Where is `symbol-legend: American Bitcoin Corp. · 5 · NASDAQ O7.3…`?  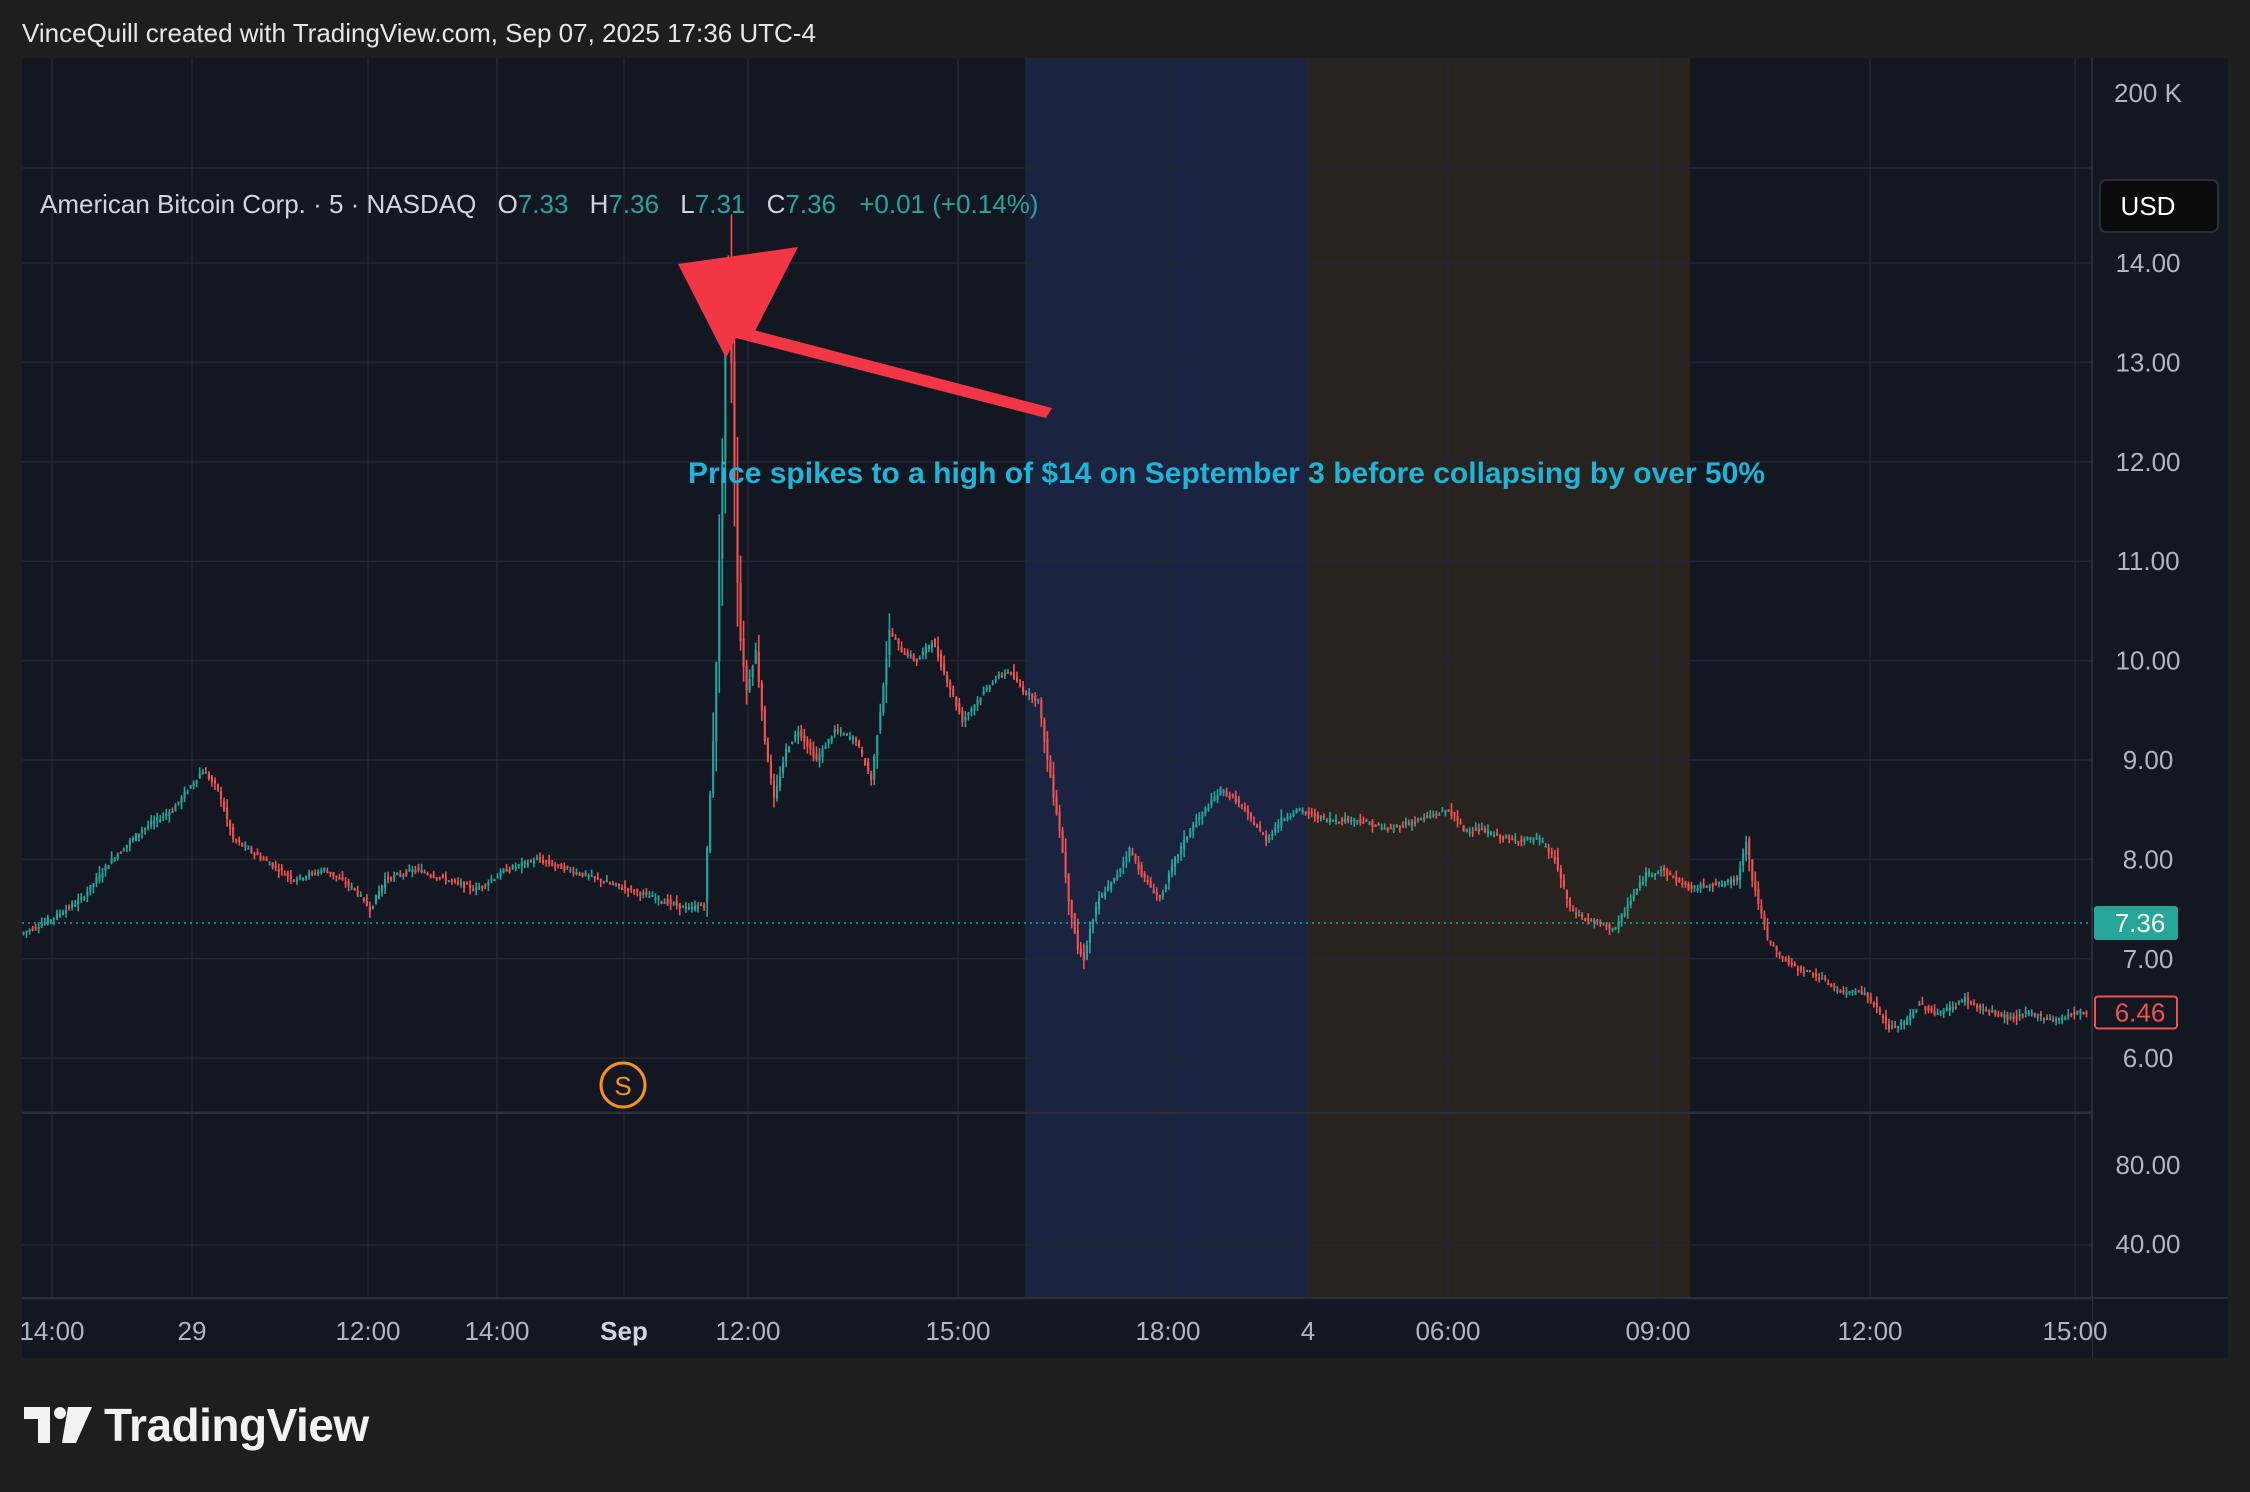 symbol-legend: American Bitcoin Corp. · 5 · NASDAQ O7.3… is located at coordinates (539, 204).